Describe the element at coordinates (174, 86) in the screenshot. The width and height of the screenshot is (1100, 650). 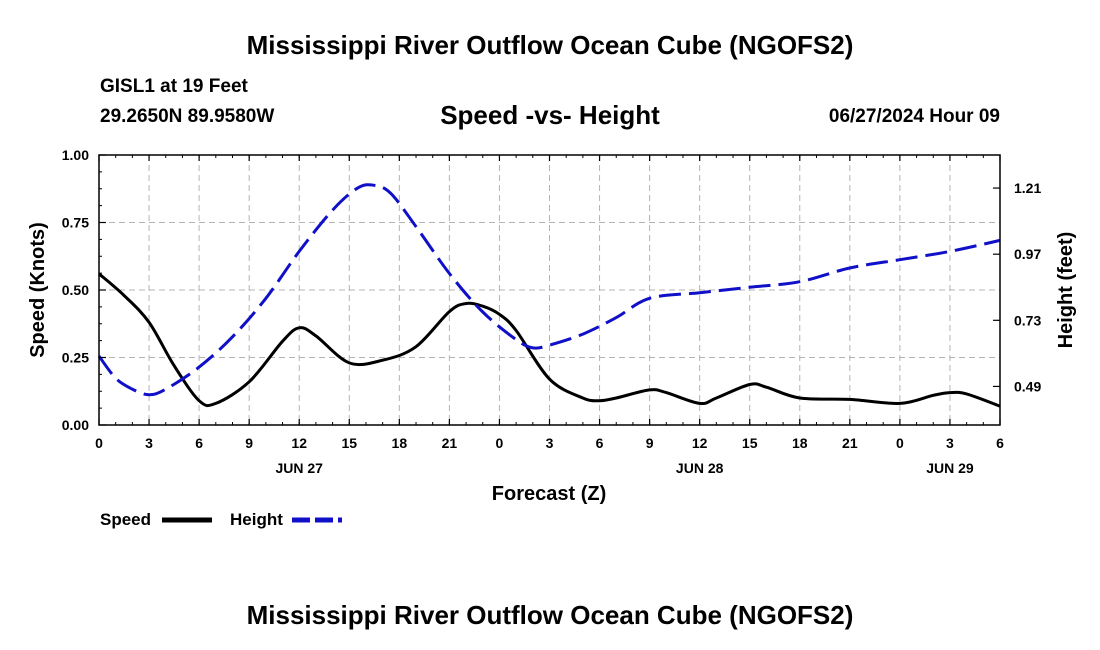
I see `station-label: GISL1 at 19 Feet` at that location.